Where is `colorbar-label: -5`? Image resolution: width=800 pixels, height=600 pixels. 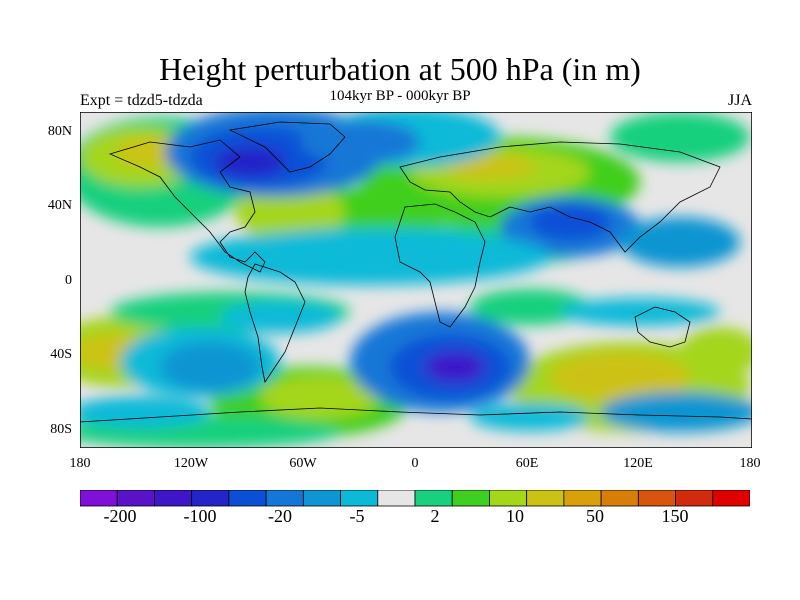 colorbar-label: -5 is located at coordinates (357, 516).